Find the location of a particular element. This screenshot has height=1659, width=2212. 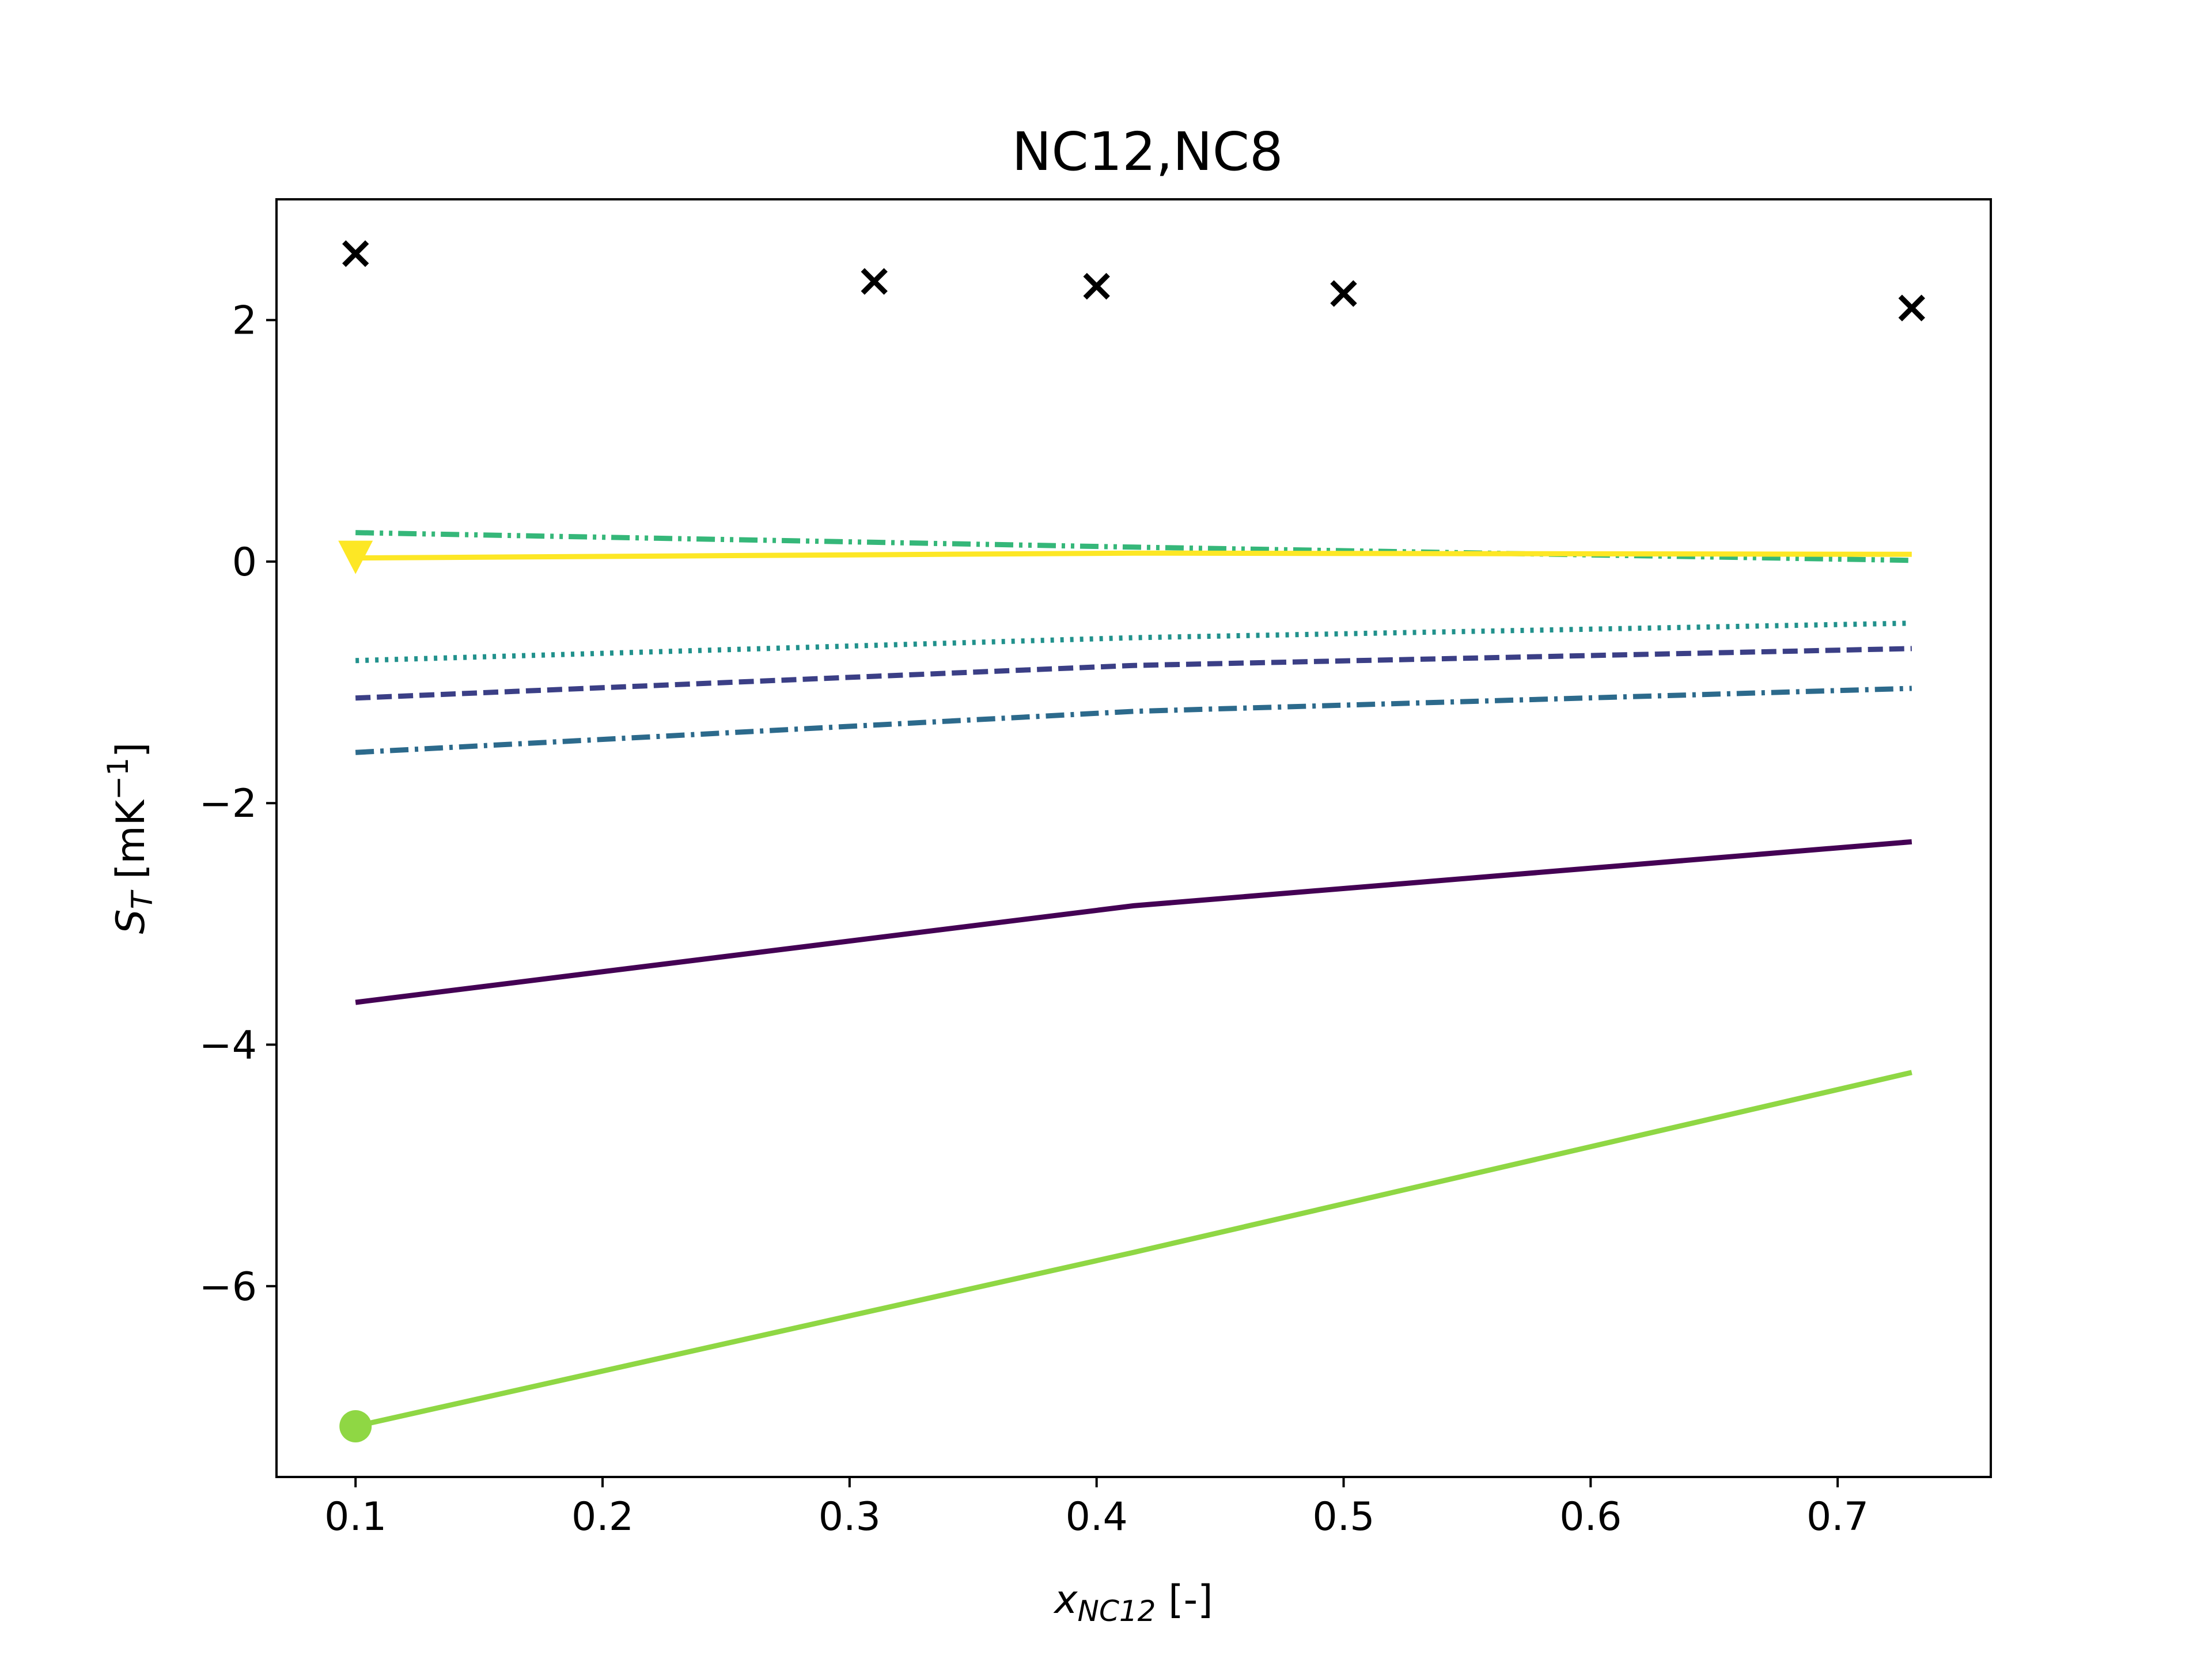

x-tick-label: 0.4 is located at coordinates (1097, 1517).